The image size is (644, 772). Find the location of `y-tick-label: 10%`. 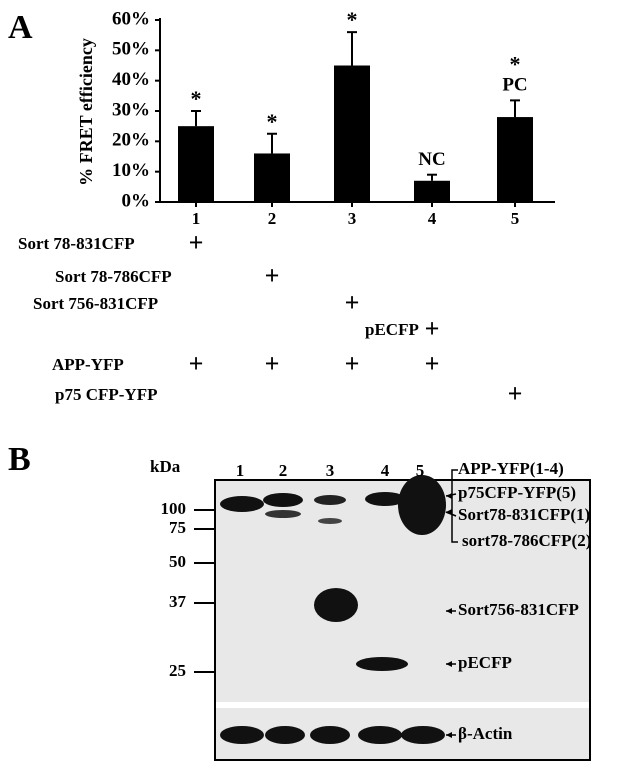

y-tick-label: 10% is located at coordinates (131, 170).